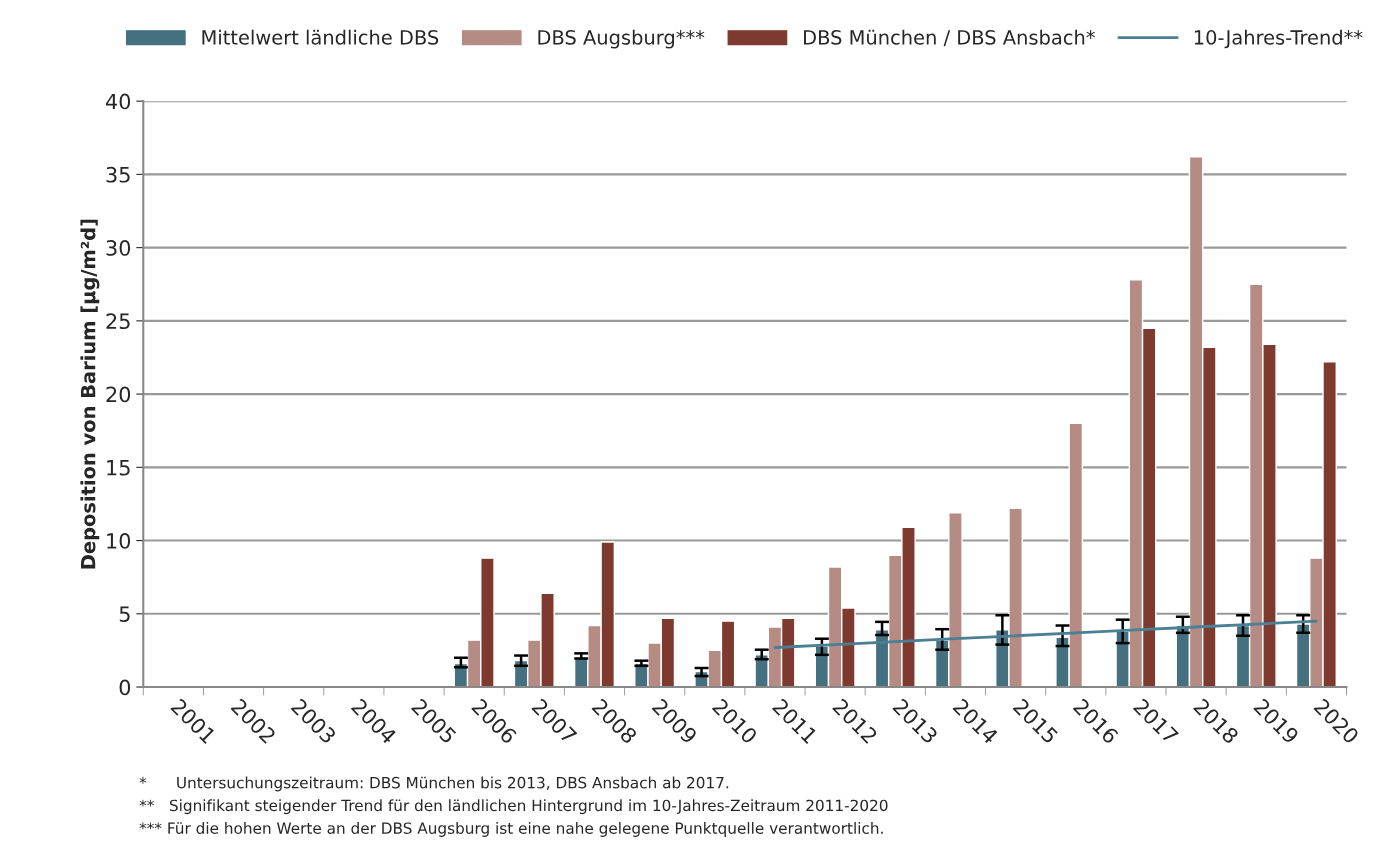  What do you see at coordinates (118, 468) in the screenshot?
I see `y-tick-label: 15` at bounding box center [118, 468].